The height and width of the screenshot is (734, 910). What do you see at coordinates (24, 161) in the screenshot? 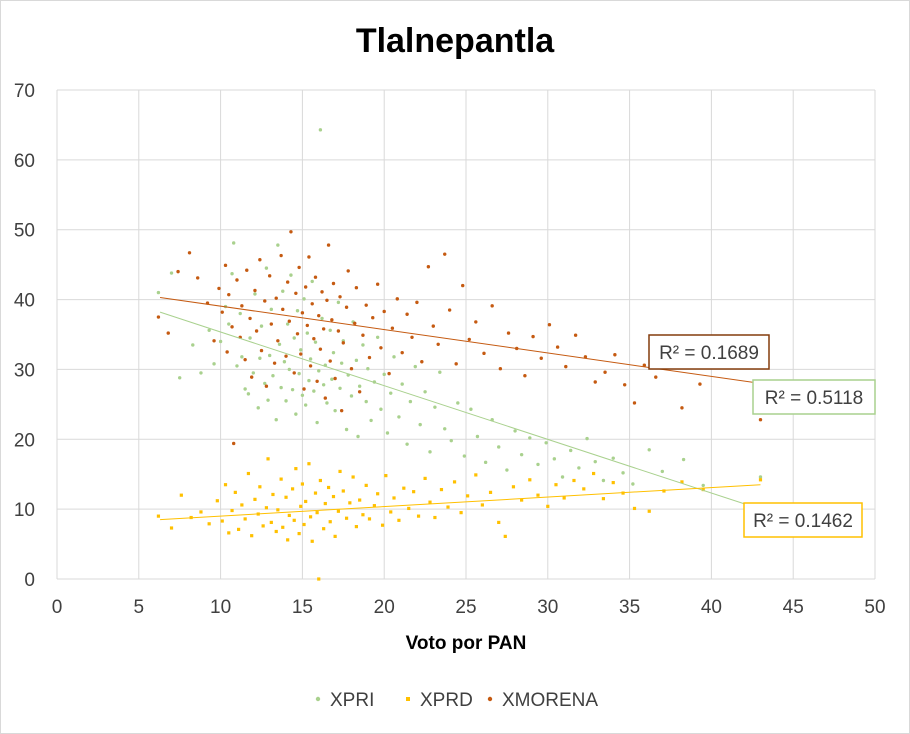
I see `y-tick-label: 60` at bounding box center [24, 161].